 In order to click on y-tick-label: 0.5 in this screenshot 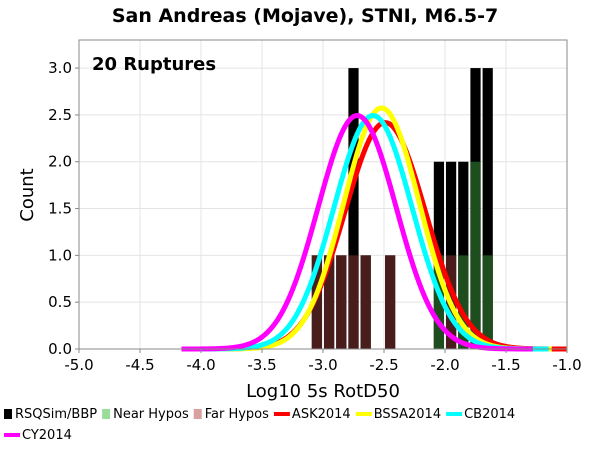, I will do `click(60, 302)`.